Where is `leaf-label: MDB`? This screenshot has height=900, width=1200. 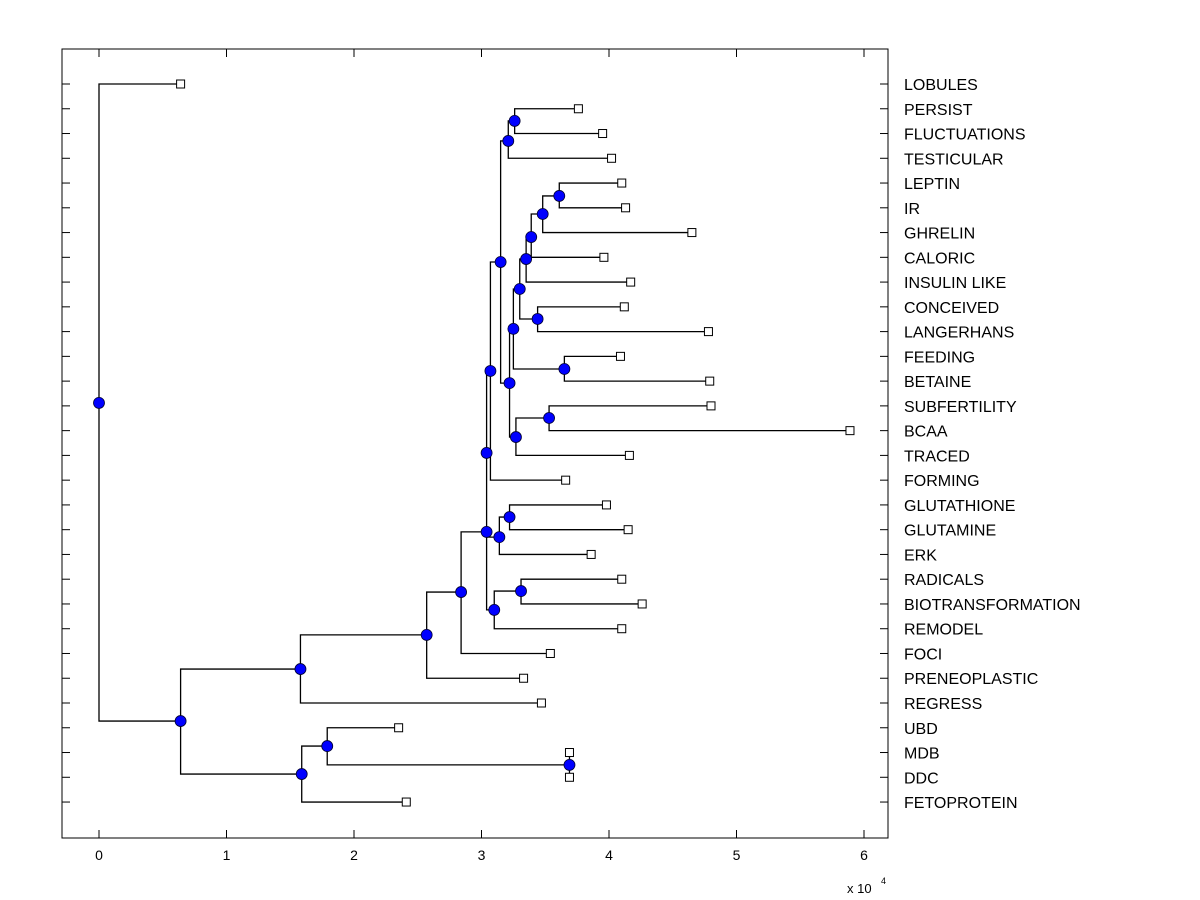
leaf-label: MDB is located at coordinates (922, 754).